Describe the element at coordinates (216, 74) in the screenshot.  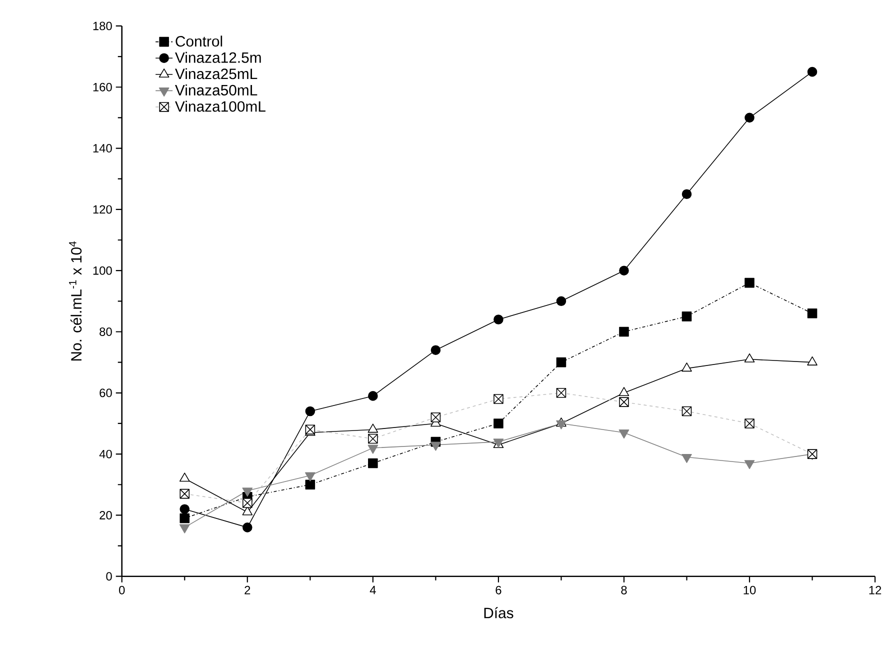
I see `legend-label: Vinaza25mL` at that location.